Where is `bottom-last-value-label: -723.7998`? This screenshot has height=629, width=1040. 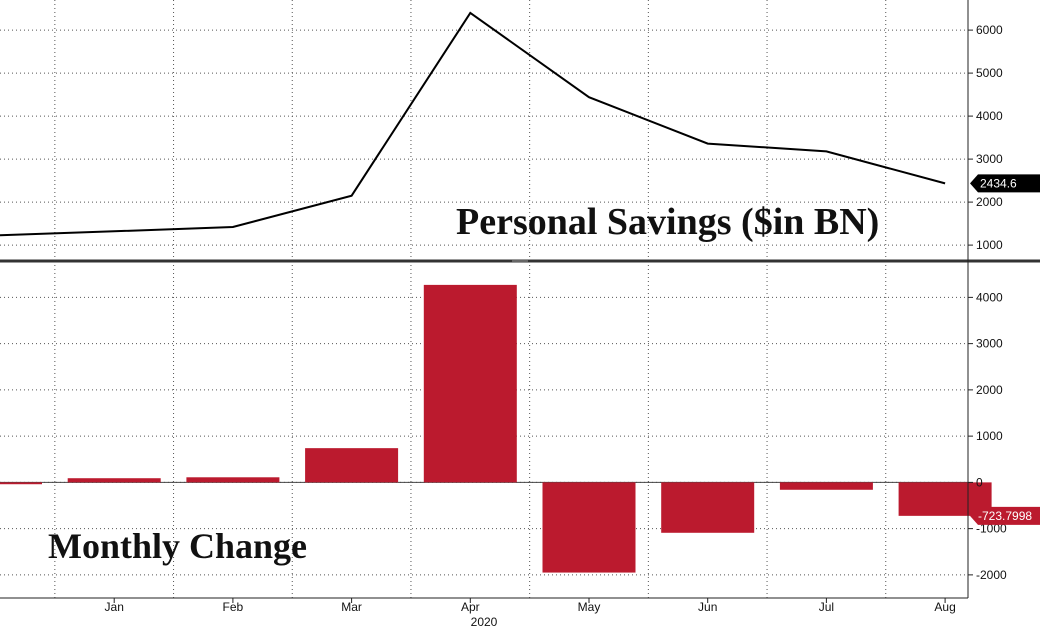 bottom-last-value-label: -723.7998 is located at coordinates (1005, 516).